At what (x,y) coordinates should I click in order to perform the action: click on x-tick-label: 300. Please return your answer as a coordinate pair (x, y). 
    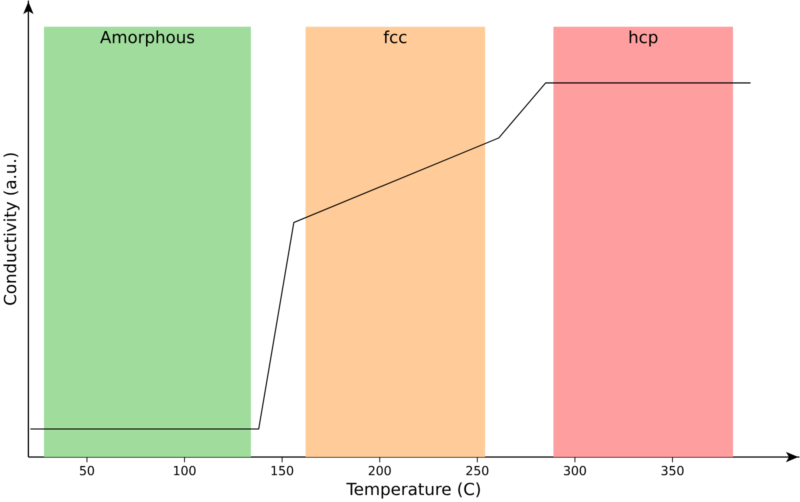
    Looking at the image, I should click on (575, 471).